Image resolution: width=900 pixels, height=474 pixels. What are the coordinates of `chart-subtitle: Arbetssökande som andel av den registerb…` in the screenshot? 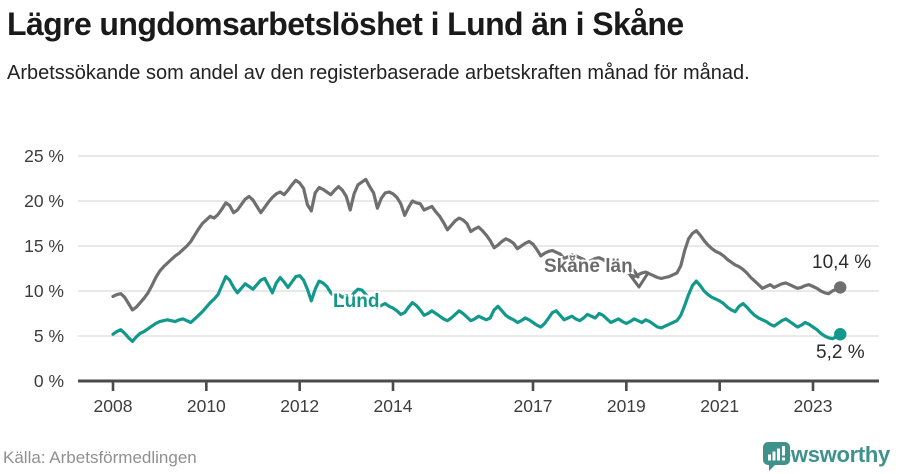 It's located at (378, 73).